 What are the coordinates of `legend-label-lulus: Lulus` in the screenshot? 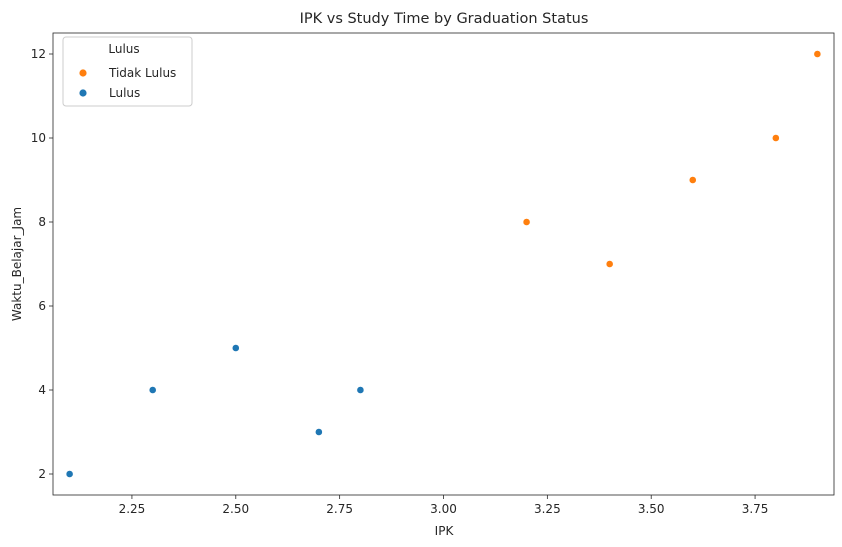 It's located at (124, 93).